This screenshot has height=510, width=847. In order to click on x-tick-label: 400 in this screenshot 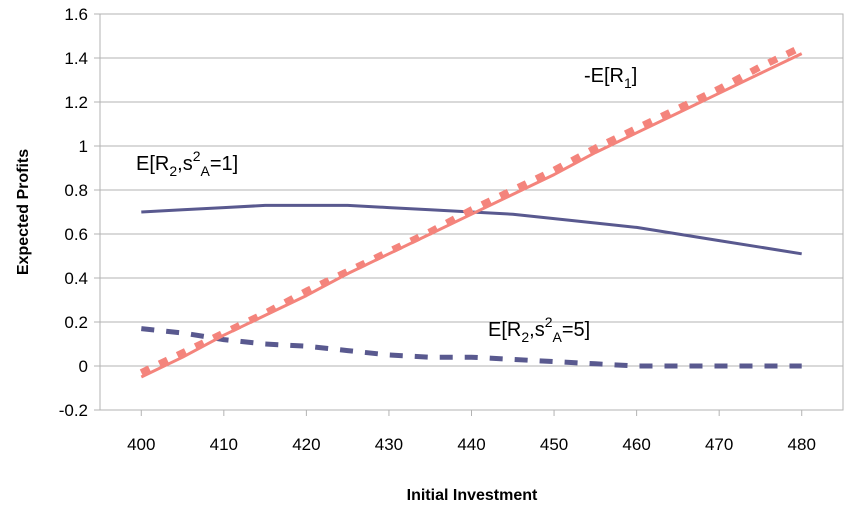, I will do `click(141, 444)`.